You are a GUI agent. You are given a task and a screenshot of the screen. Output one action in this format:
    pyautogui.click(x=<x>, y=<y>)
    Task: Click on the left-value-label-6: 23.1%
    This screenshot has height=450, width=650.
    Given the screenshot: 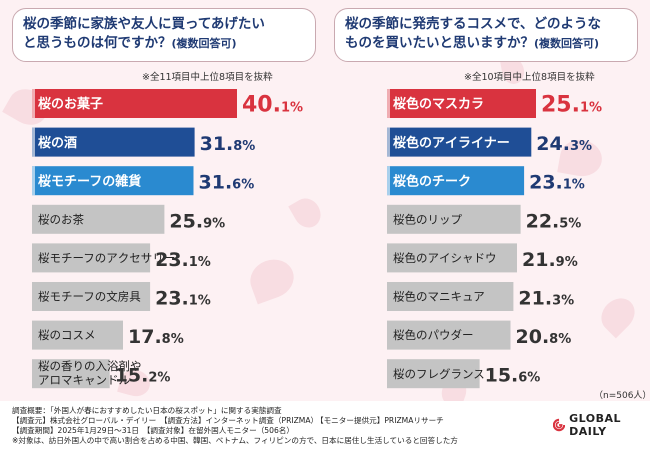 What is the action you would take?
    pyautogui.click(x=183, y=299)
    